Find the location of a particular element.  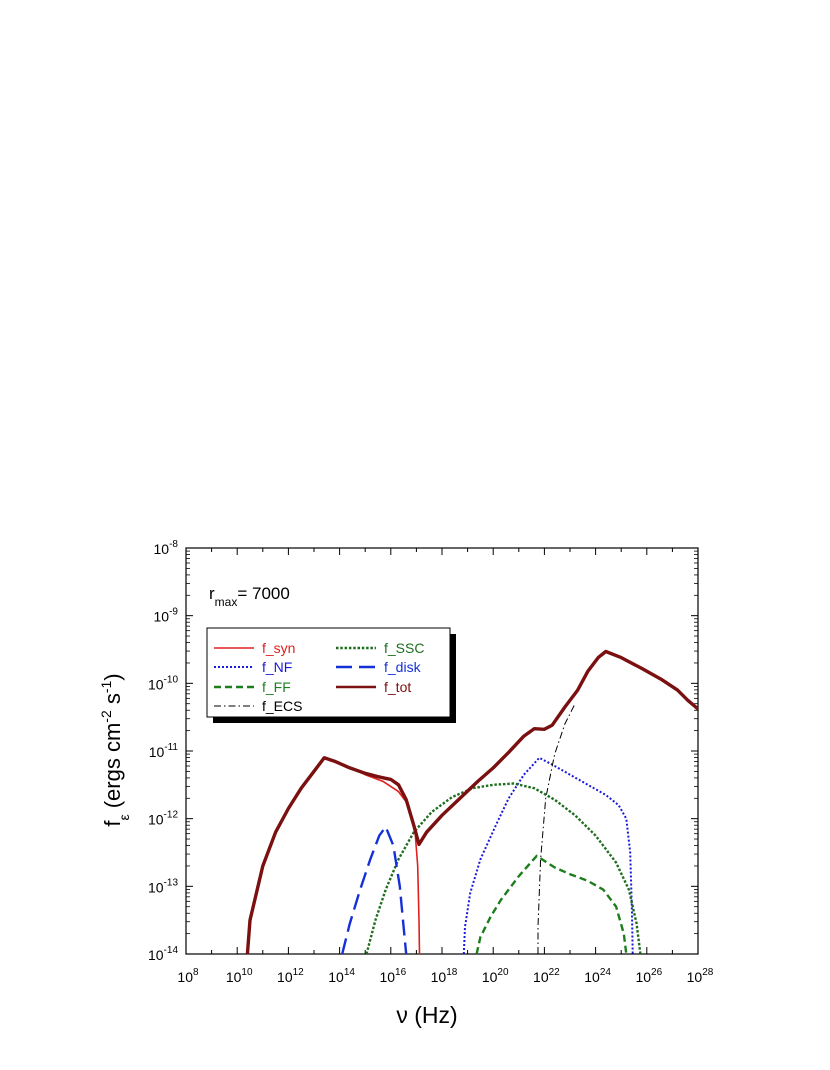

y-tick-label: 10⁻¹⁰ is located at coordinates (163, 683).